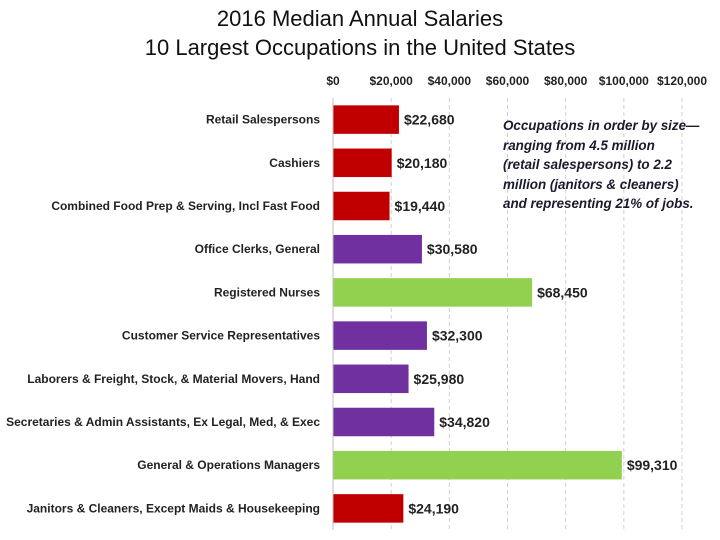 This screenshot has height=540, width=720. What do you see at coordinates (433, 508) in the screenshot?
I see `data-label: $24,190` at bounding box center [433, 508].